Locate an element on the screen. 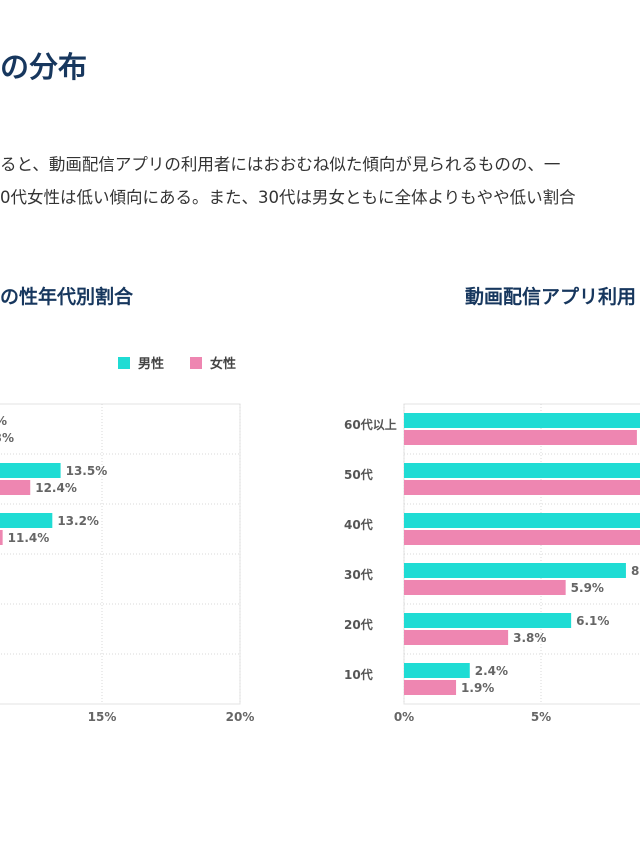 This screenshot has width=640, height=853. legend-label-female: 女性 is located at coordinates (223, 364).